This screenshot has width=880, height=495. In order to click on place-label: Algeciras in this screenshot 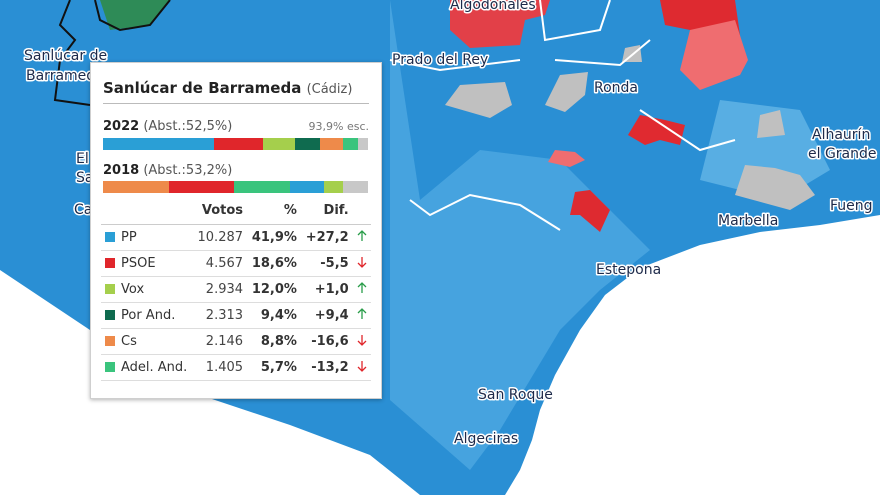, I will do `click(486, 439)`.